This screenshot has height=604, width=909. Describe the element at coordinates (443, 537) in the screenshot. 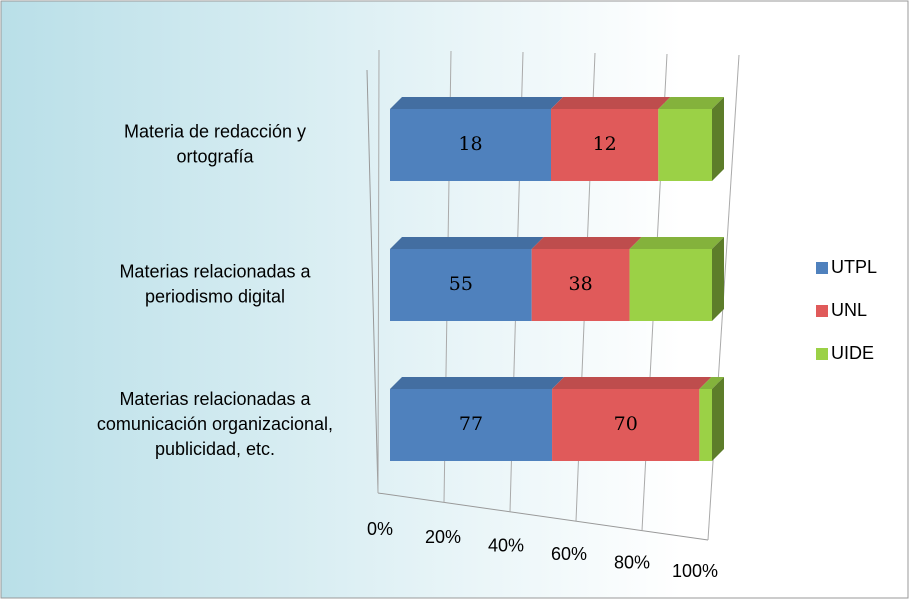

I see `x-tick-label: 20%` at that location.